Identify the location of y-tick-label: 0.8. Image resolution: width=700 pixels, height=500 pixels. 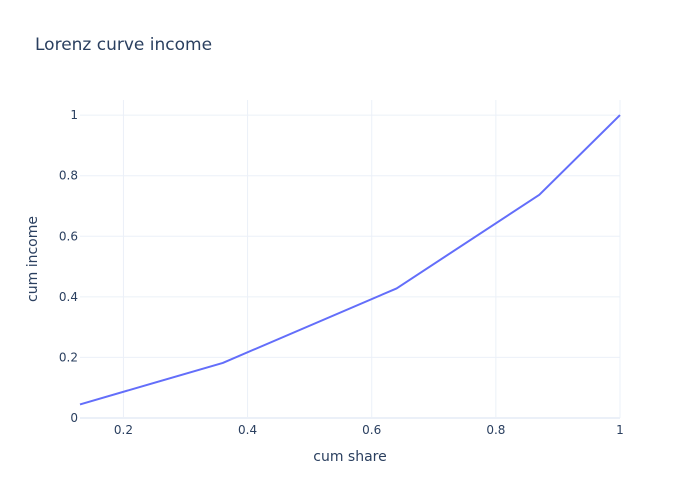
(68, 176).